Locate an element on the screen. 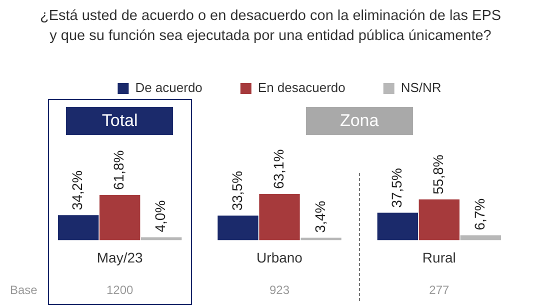  x-tick-label: May/23 is located at coordinates (119, 257).